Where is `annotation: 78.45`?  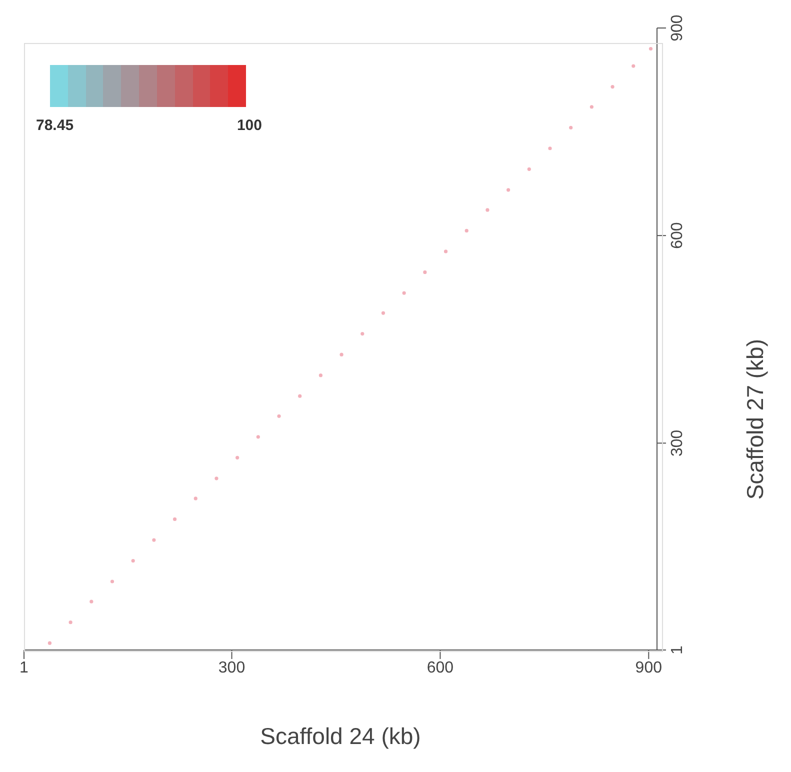
annotation: 78.45 is located at coordinates (55, 125).